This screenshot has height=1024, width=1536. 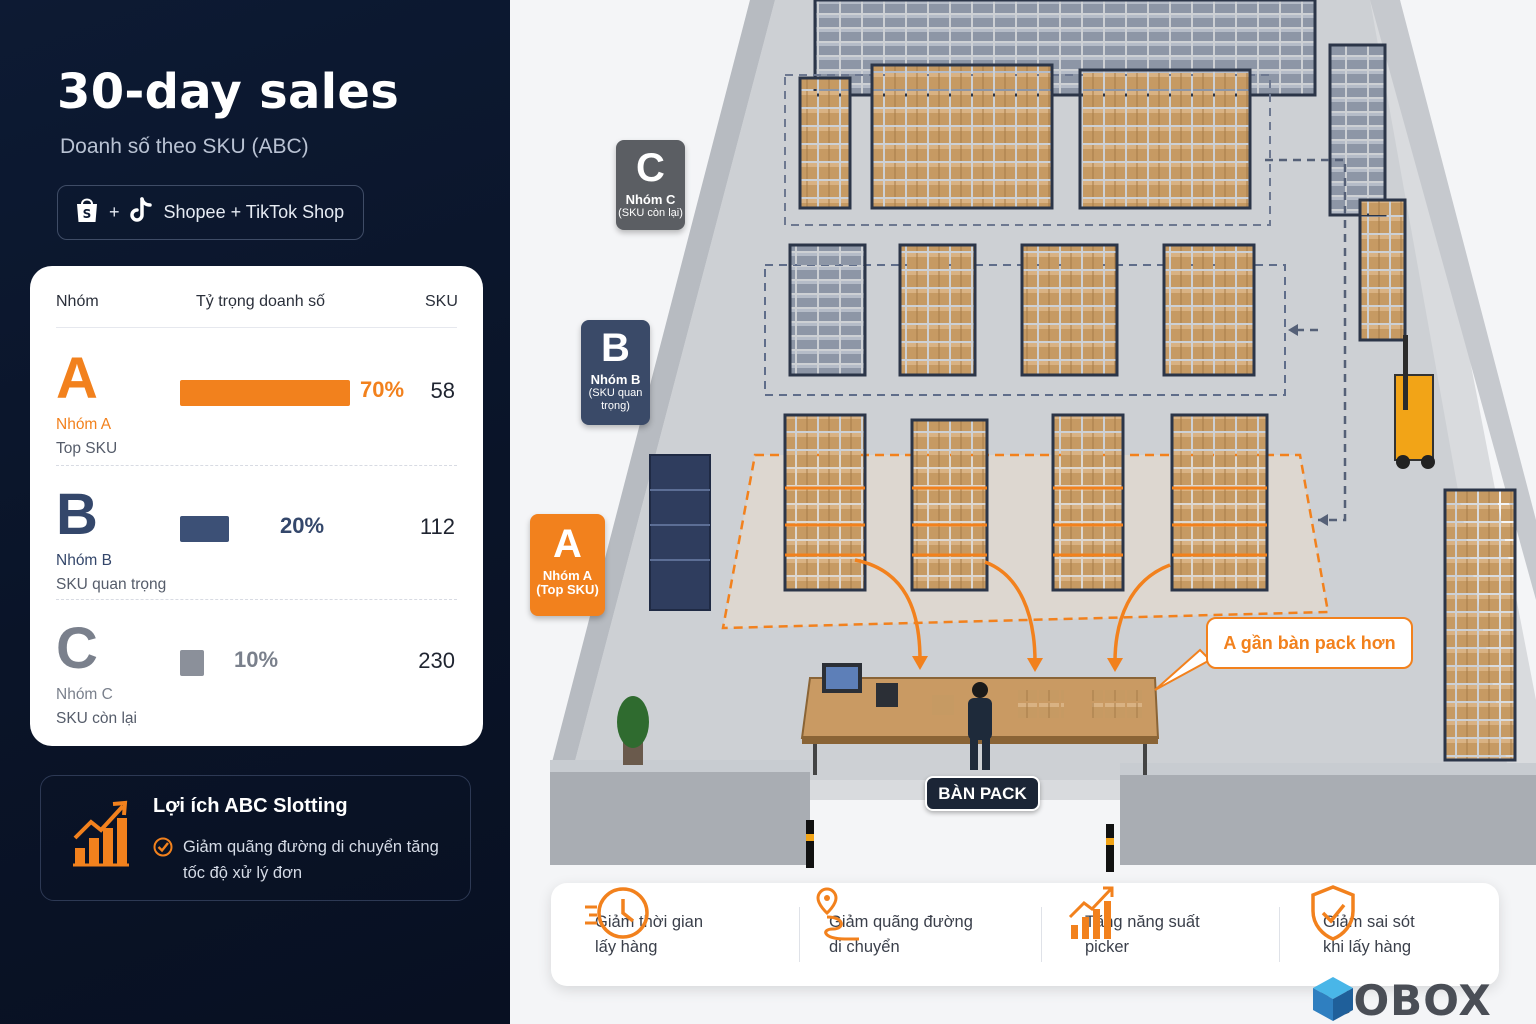 I want to click on pack-table-label: BÀN PACK, so click(x=982, y=793).